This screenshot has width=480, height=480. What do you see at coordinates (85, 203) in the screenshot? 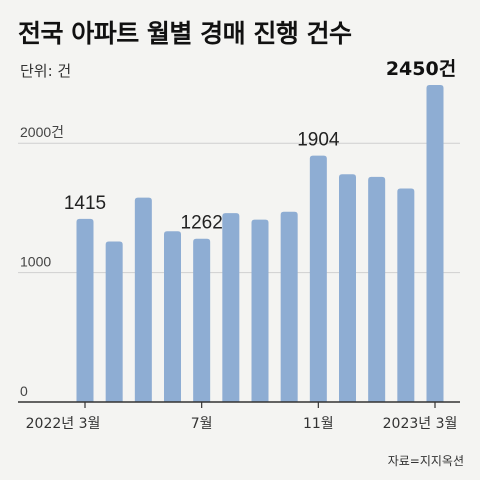
I see `data-label: 1415` at bounding box center [85, 203].